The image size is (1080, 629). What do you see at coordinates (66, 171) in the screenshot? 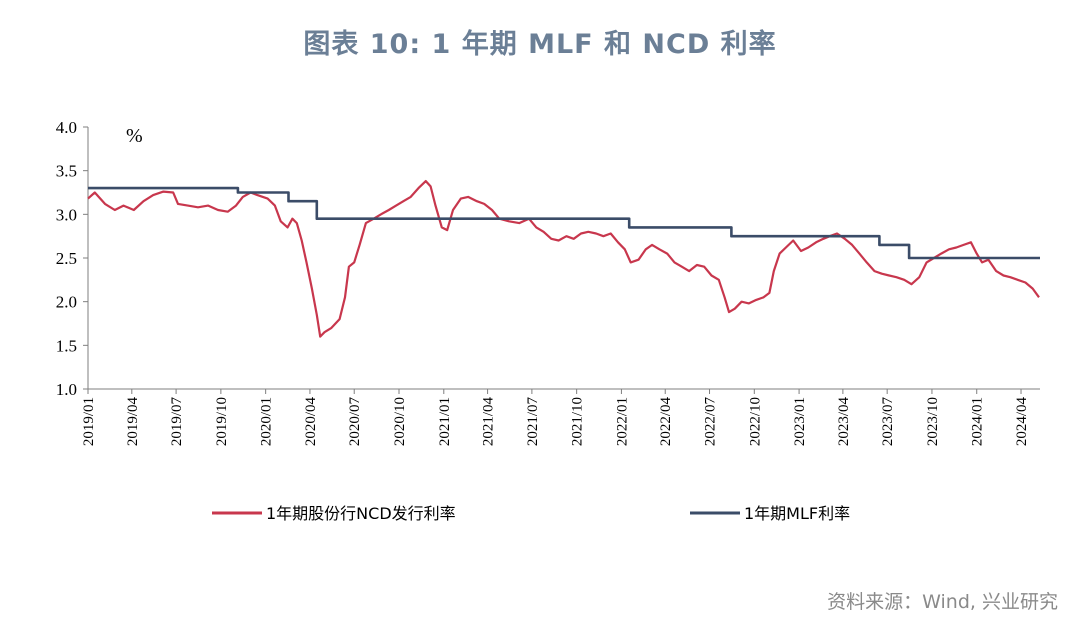
I see `y-tick-label: 3.5` at bounding box center [66, 171].